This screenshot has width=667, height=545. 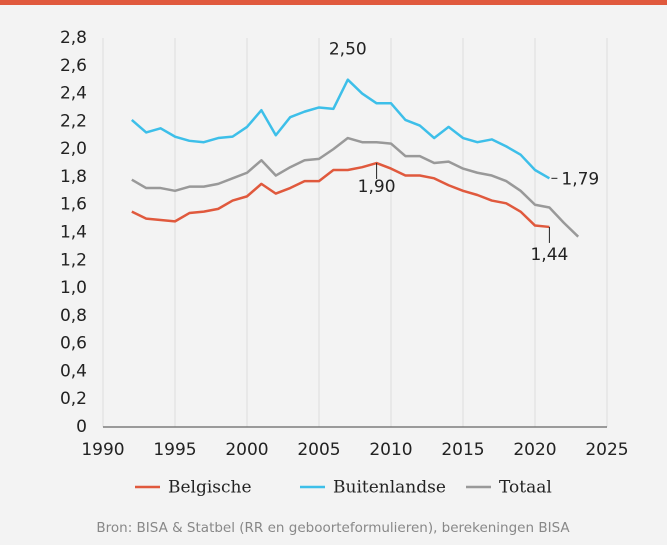 I want to click on x-tick-label: 2025, so click(x=606, y=450).